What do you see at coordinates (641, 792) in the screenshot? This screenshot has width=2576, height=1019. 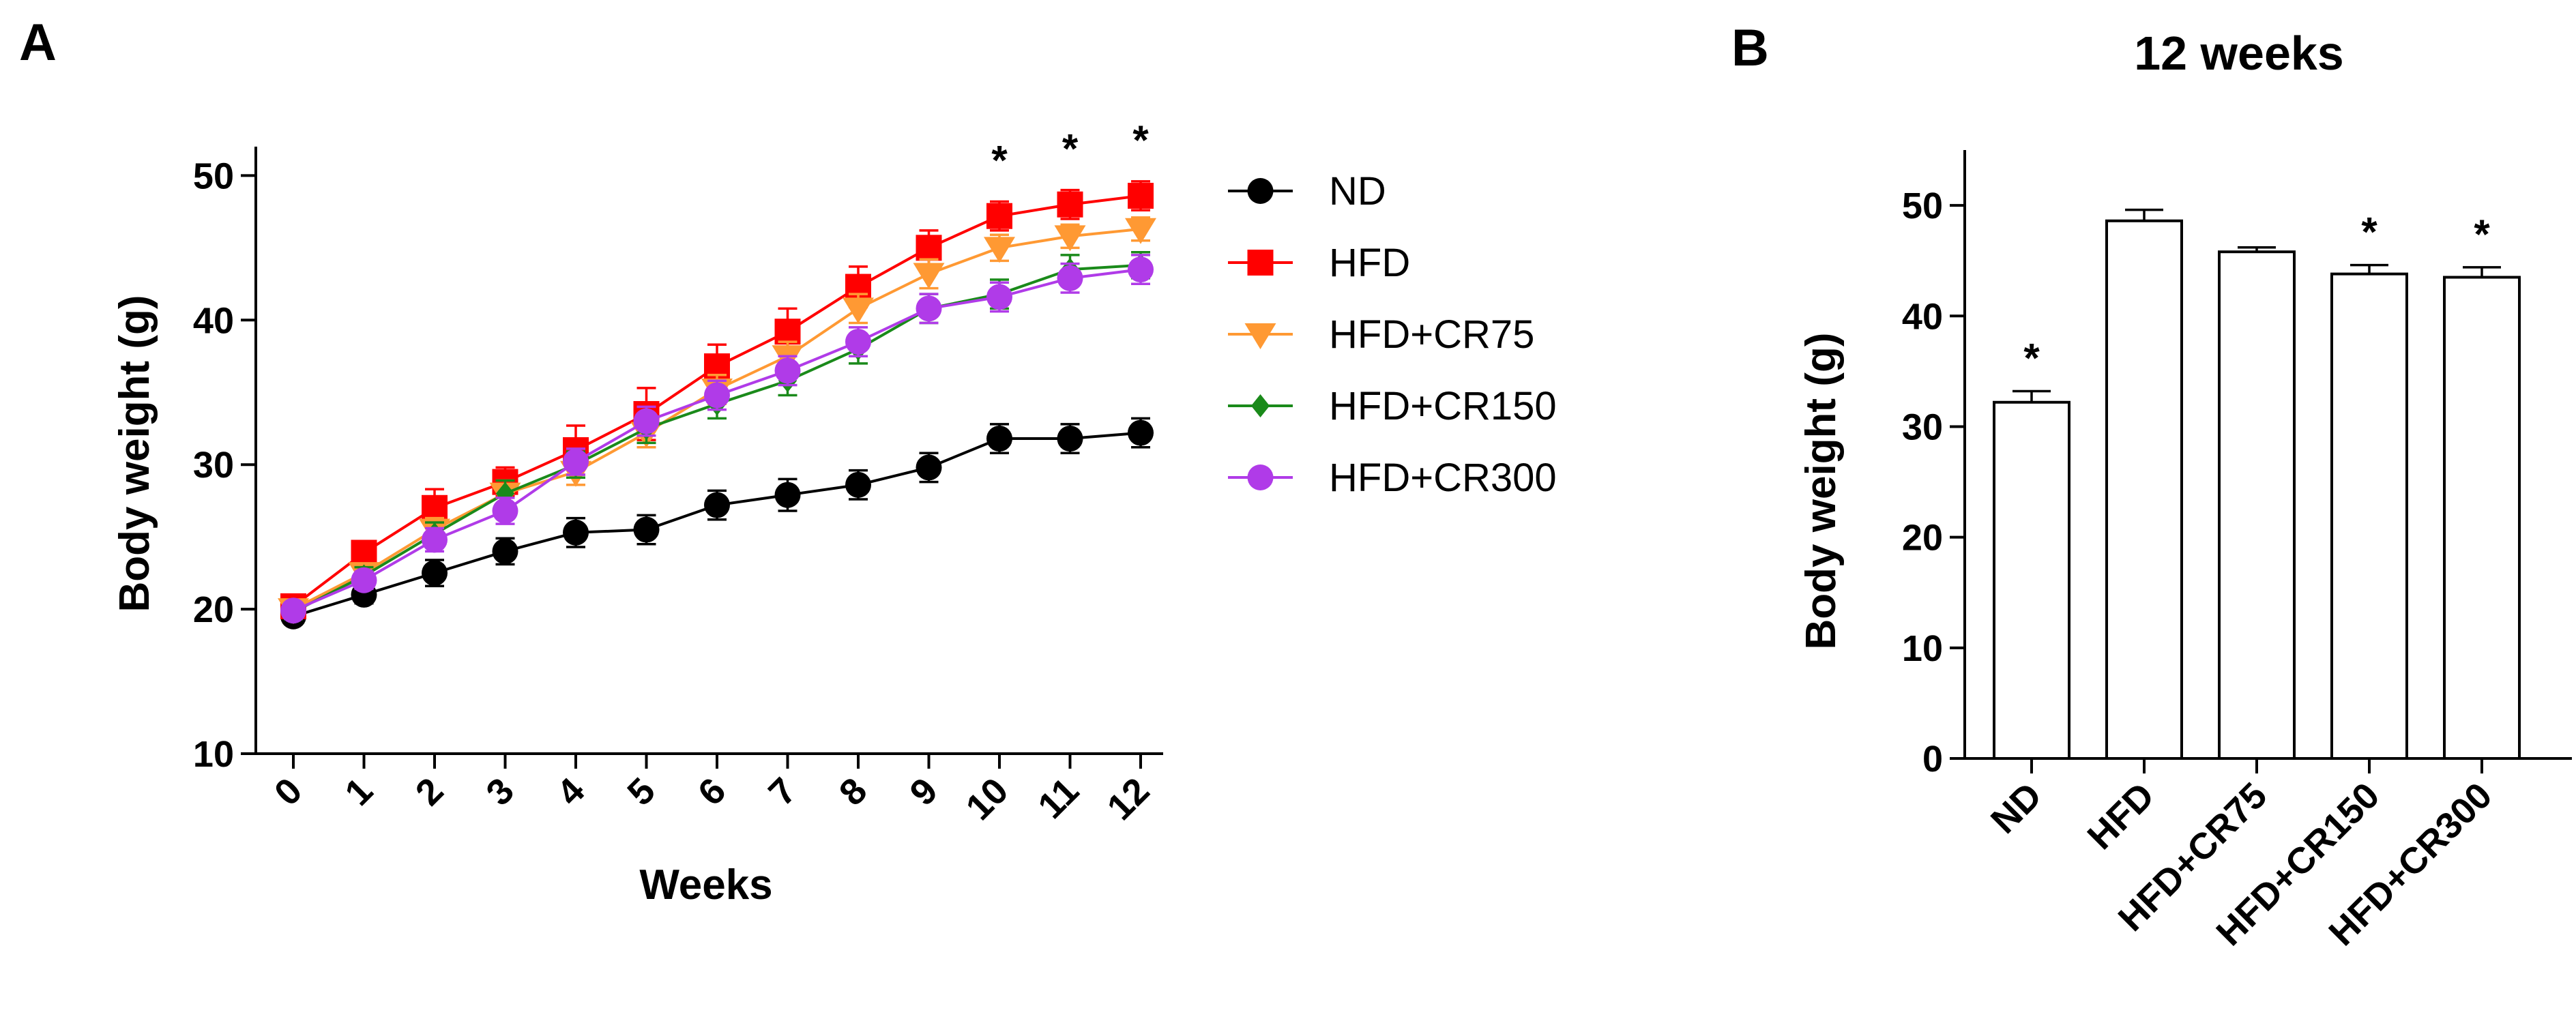 I see `x-tick-label: 5` at bounding box center [641, 792].